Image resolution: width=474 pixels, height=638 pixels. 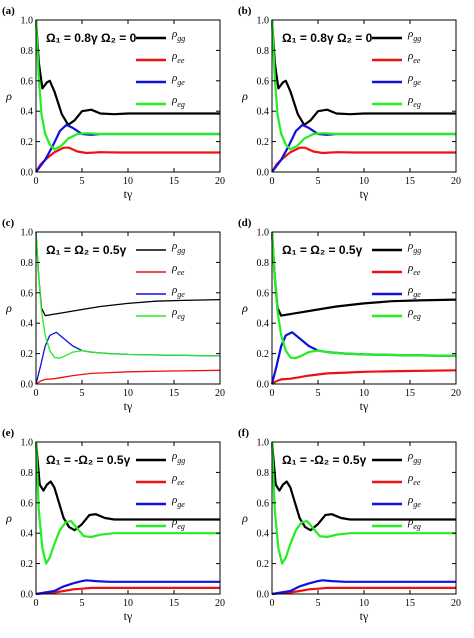 What do you see at coordinates (8, 433) in the screenshot?
I see `panel-letter: (e)` at bounding box center [8, 433].